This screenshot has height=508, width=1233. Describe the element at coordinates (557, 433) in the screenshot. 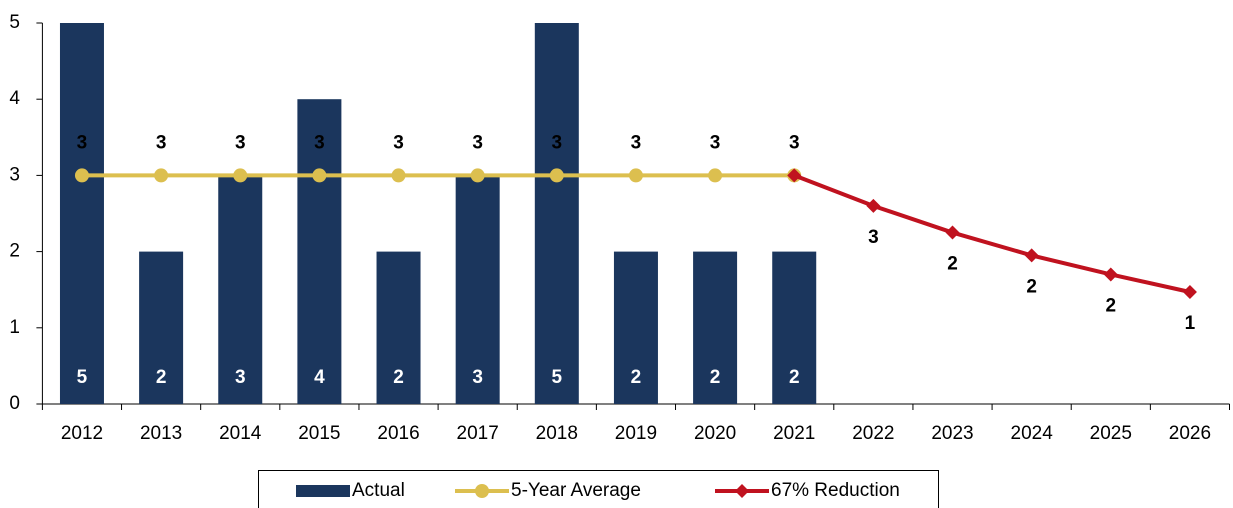

I see `x-tick-label: 2018` at that location.